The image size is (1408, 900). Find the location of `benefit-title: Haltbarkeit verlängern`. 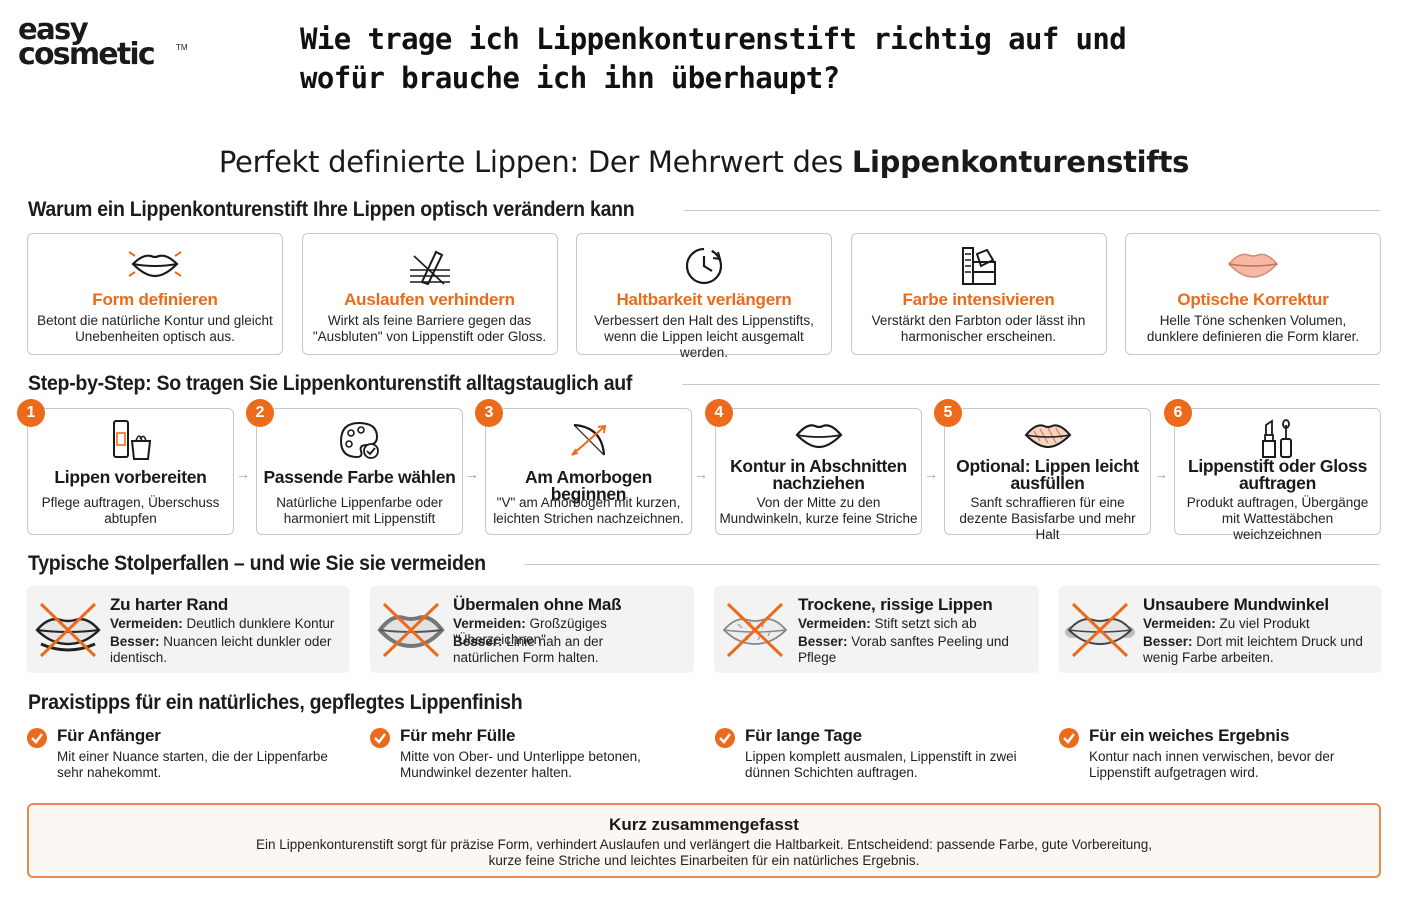

benefit-title: Haltbarkeit verlängern is located at coordinates (704, 299).